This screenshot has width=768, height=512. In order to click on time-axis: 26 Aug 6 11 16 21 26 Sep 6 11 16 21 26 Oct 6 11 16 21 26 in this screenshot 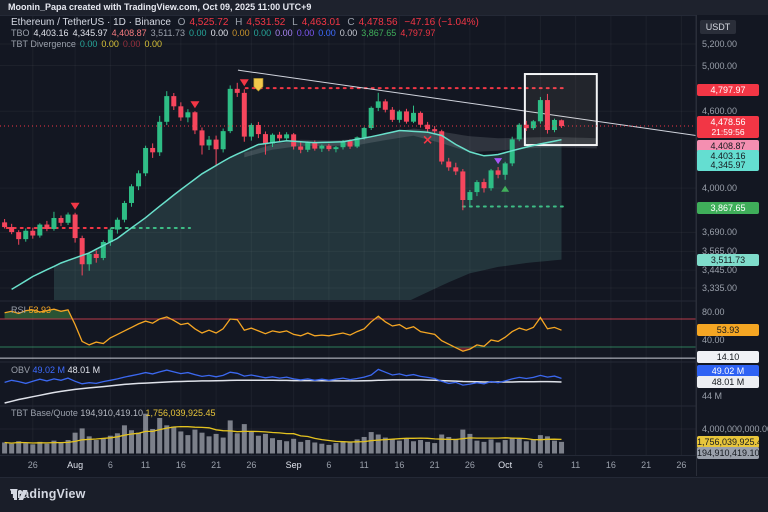, I will do `click(348, 466)`.